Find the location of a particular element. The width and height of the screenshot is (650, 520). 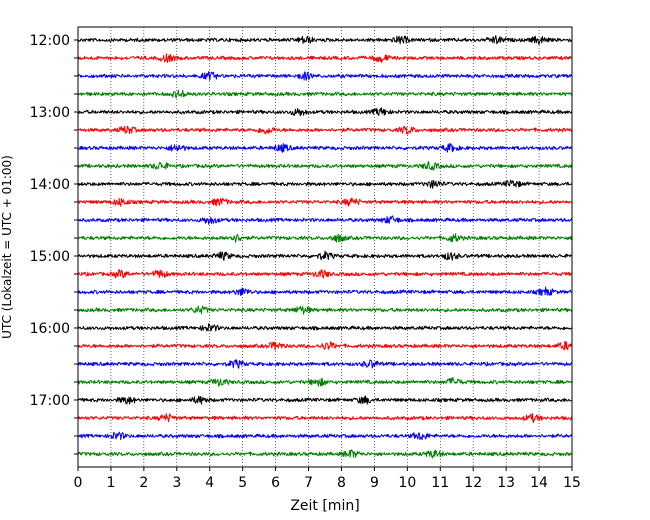

x-tick-label-3: 3 is located at coordinates (176, 483).